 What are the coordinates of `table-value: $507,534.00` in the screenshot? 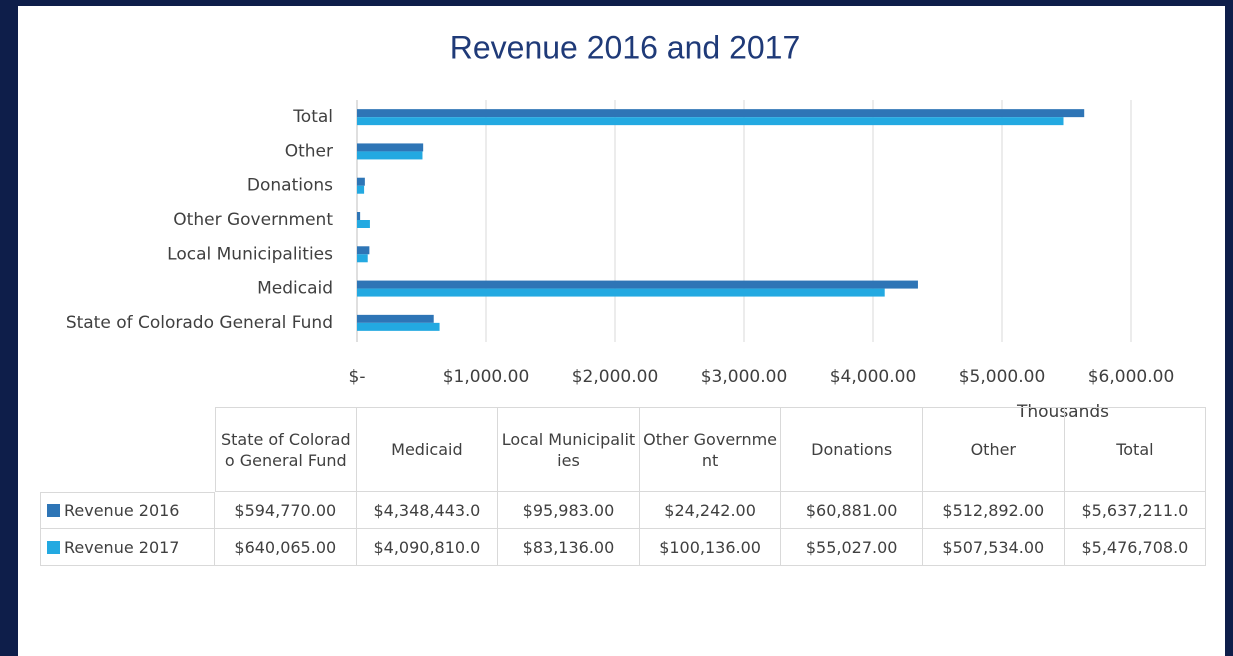 It's located at (994, 547).